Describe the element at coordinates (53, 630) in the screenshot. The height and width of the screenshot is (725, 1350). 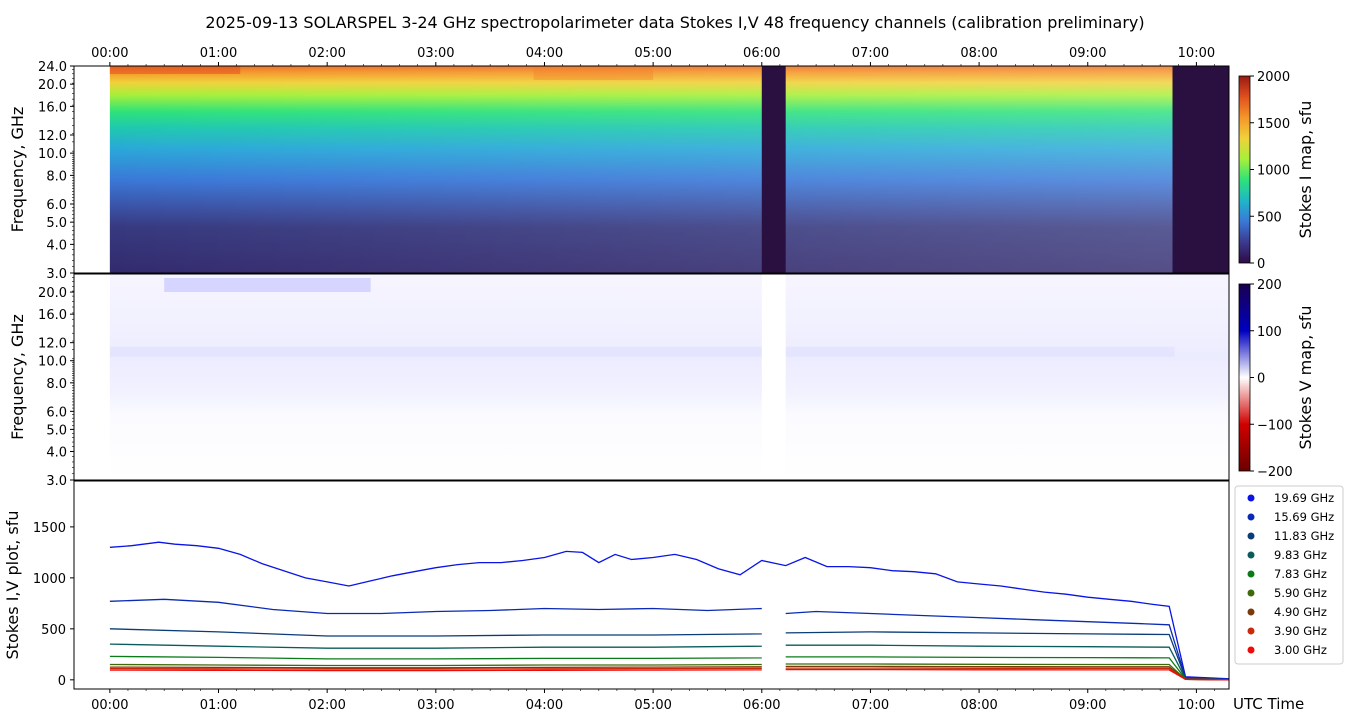
I see `y-tick-label: 500` at that location.